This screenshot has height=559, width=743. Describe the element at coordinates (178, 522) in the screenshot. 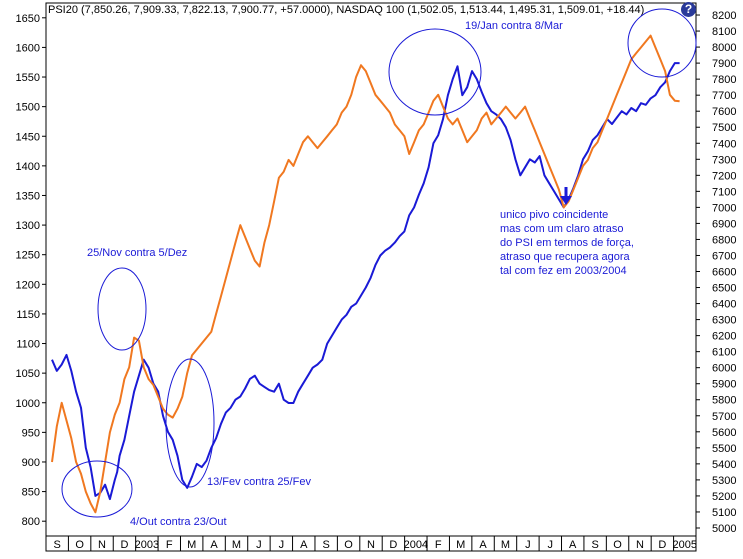

I see `annotation-4out: 4/Out contra 23/Out` at that location.